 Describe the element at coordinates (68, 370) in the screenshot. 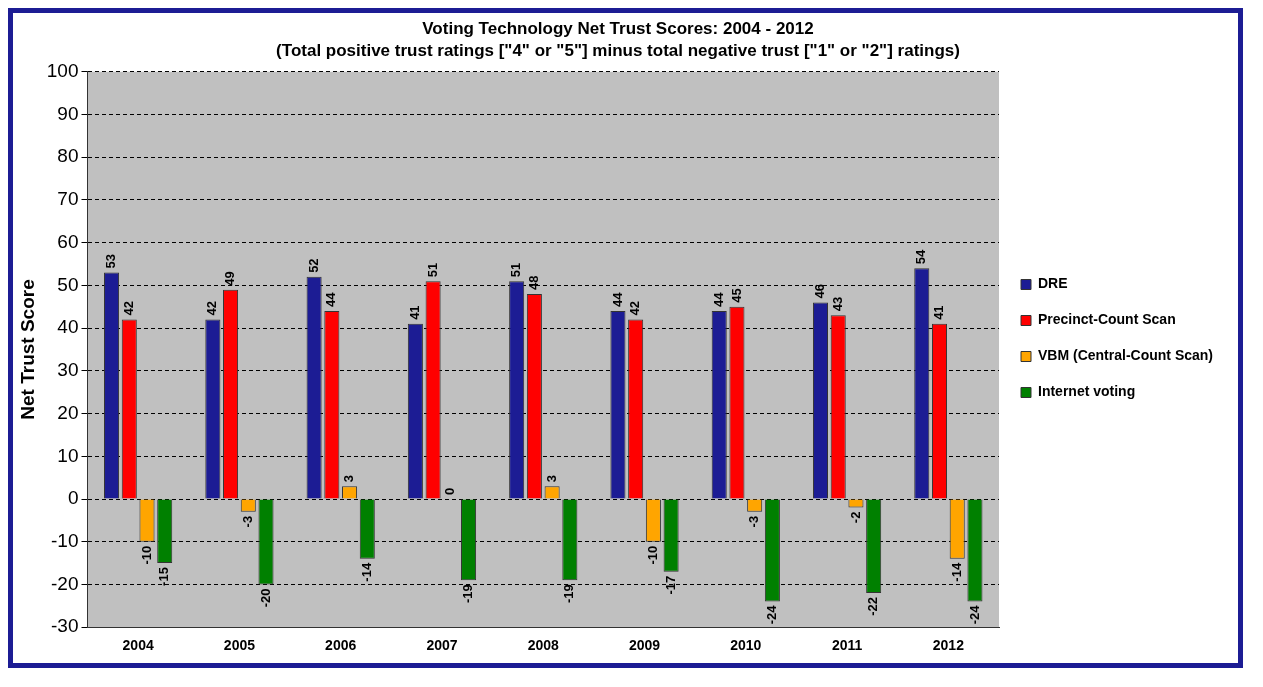

I see `y-tick-label: 30` at that location.